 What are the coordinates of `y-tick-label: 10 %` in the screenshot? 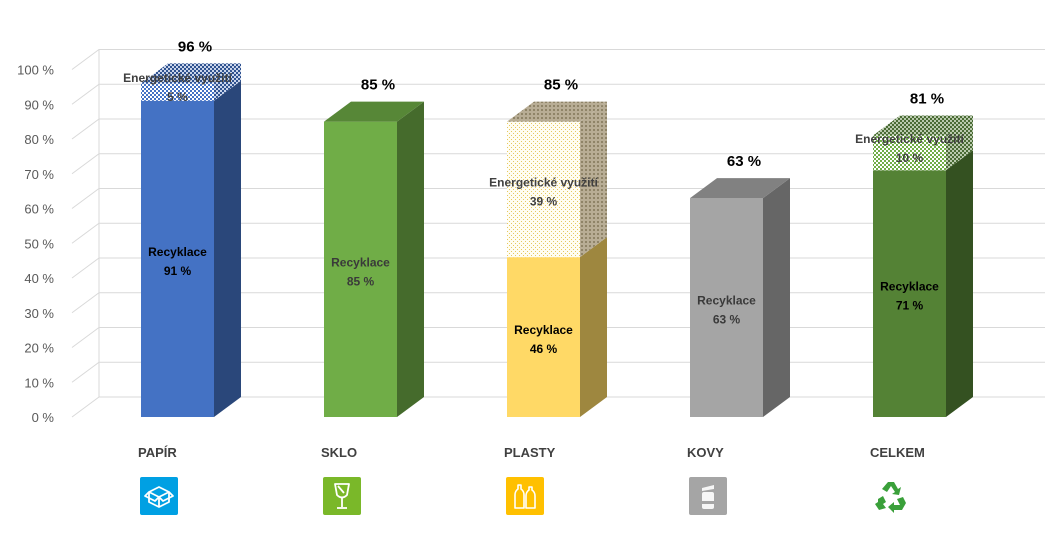 It's located at (39, 382).